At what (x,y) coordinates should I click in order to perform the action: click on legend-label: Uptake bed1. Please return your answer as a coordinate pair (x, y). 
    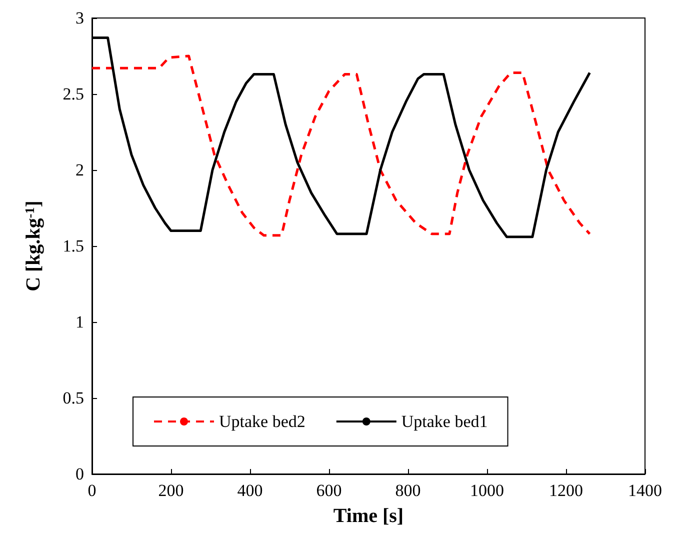
    Looking at the image, I should click on (444, 421).